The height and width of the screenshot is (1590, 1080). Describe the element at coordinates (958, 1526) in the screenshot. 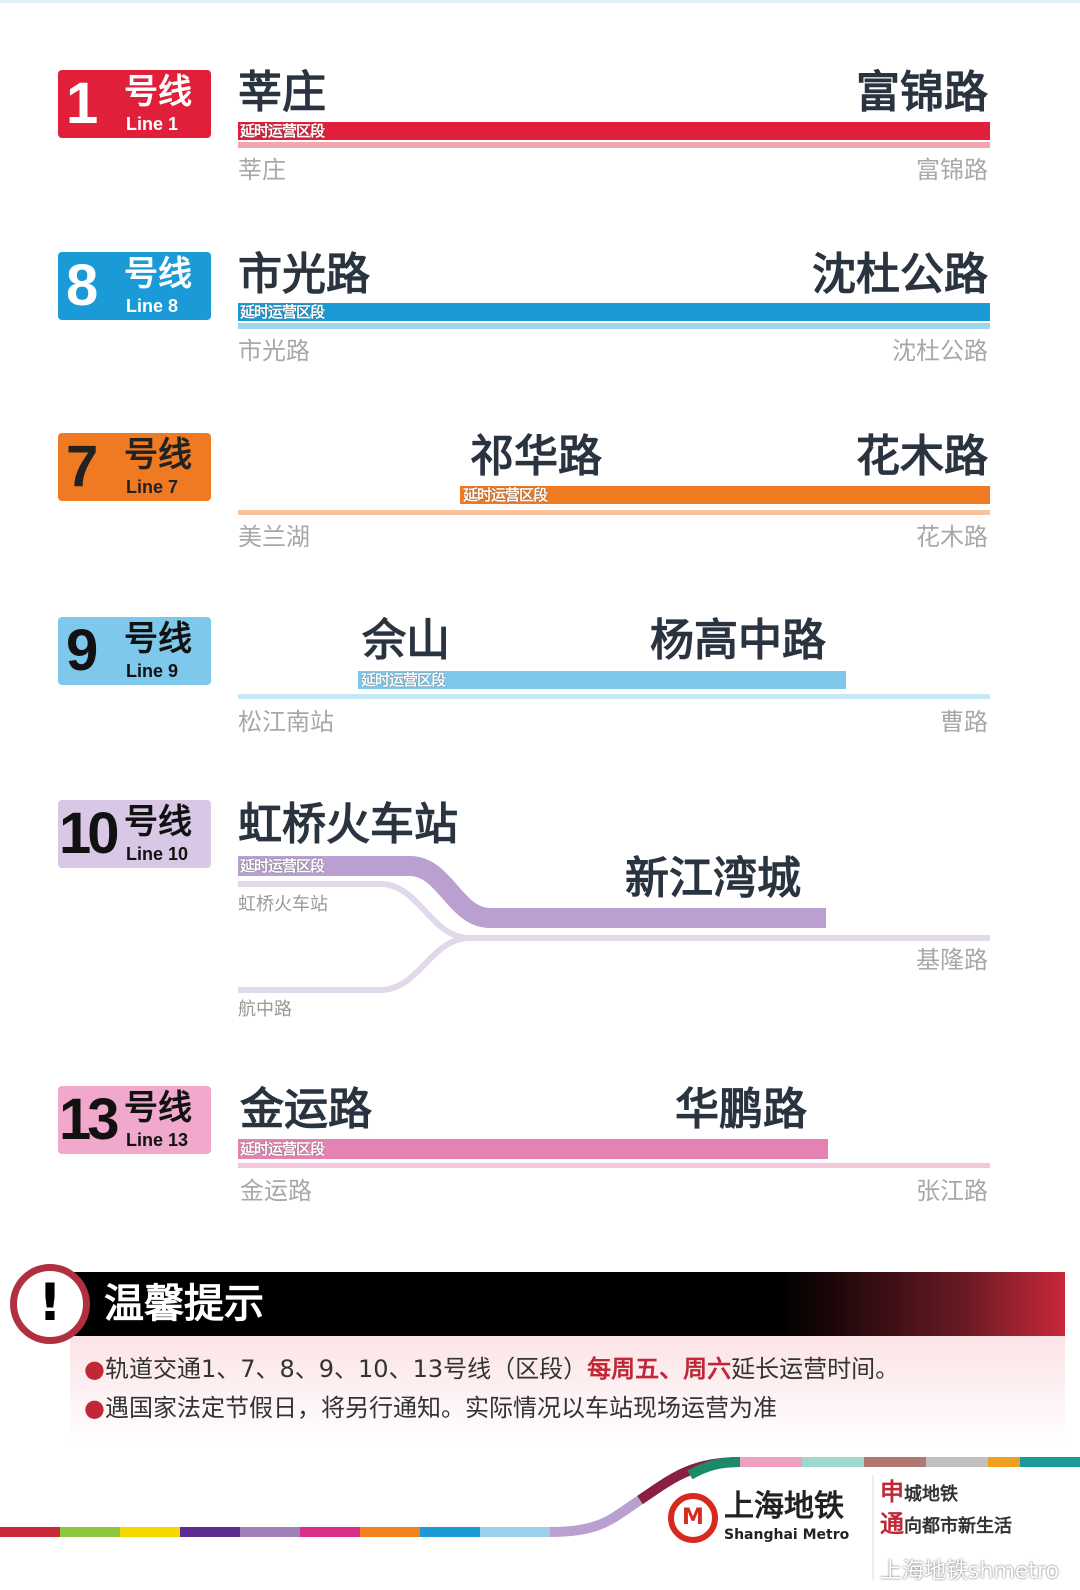

I see `slogan-text: 向都市新生活` at that location.